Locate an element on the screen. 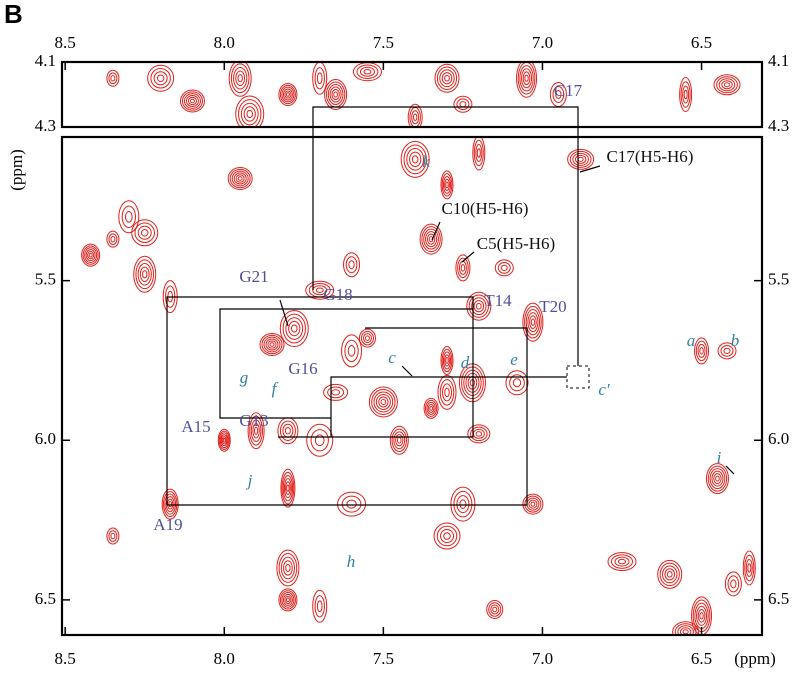  annotation: C5(H5-H6) is located at coordinates (516, 243).